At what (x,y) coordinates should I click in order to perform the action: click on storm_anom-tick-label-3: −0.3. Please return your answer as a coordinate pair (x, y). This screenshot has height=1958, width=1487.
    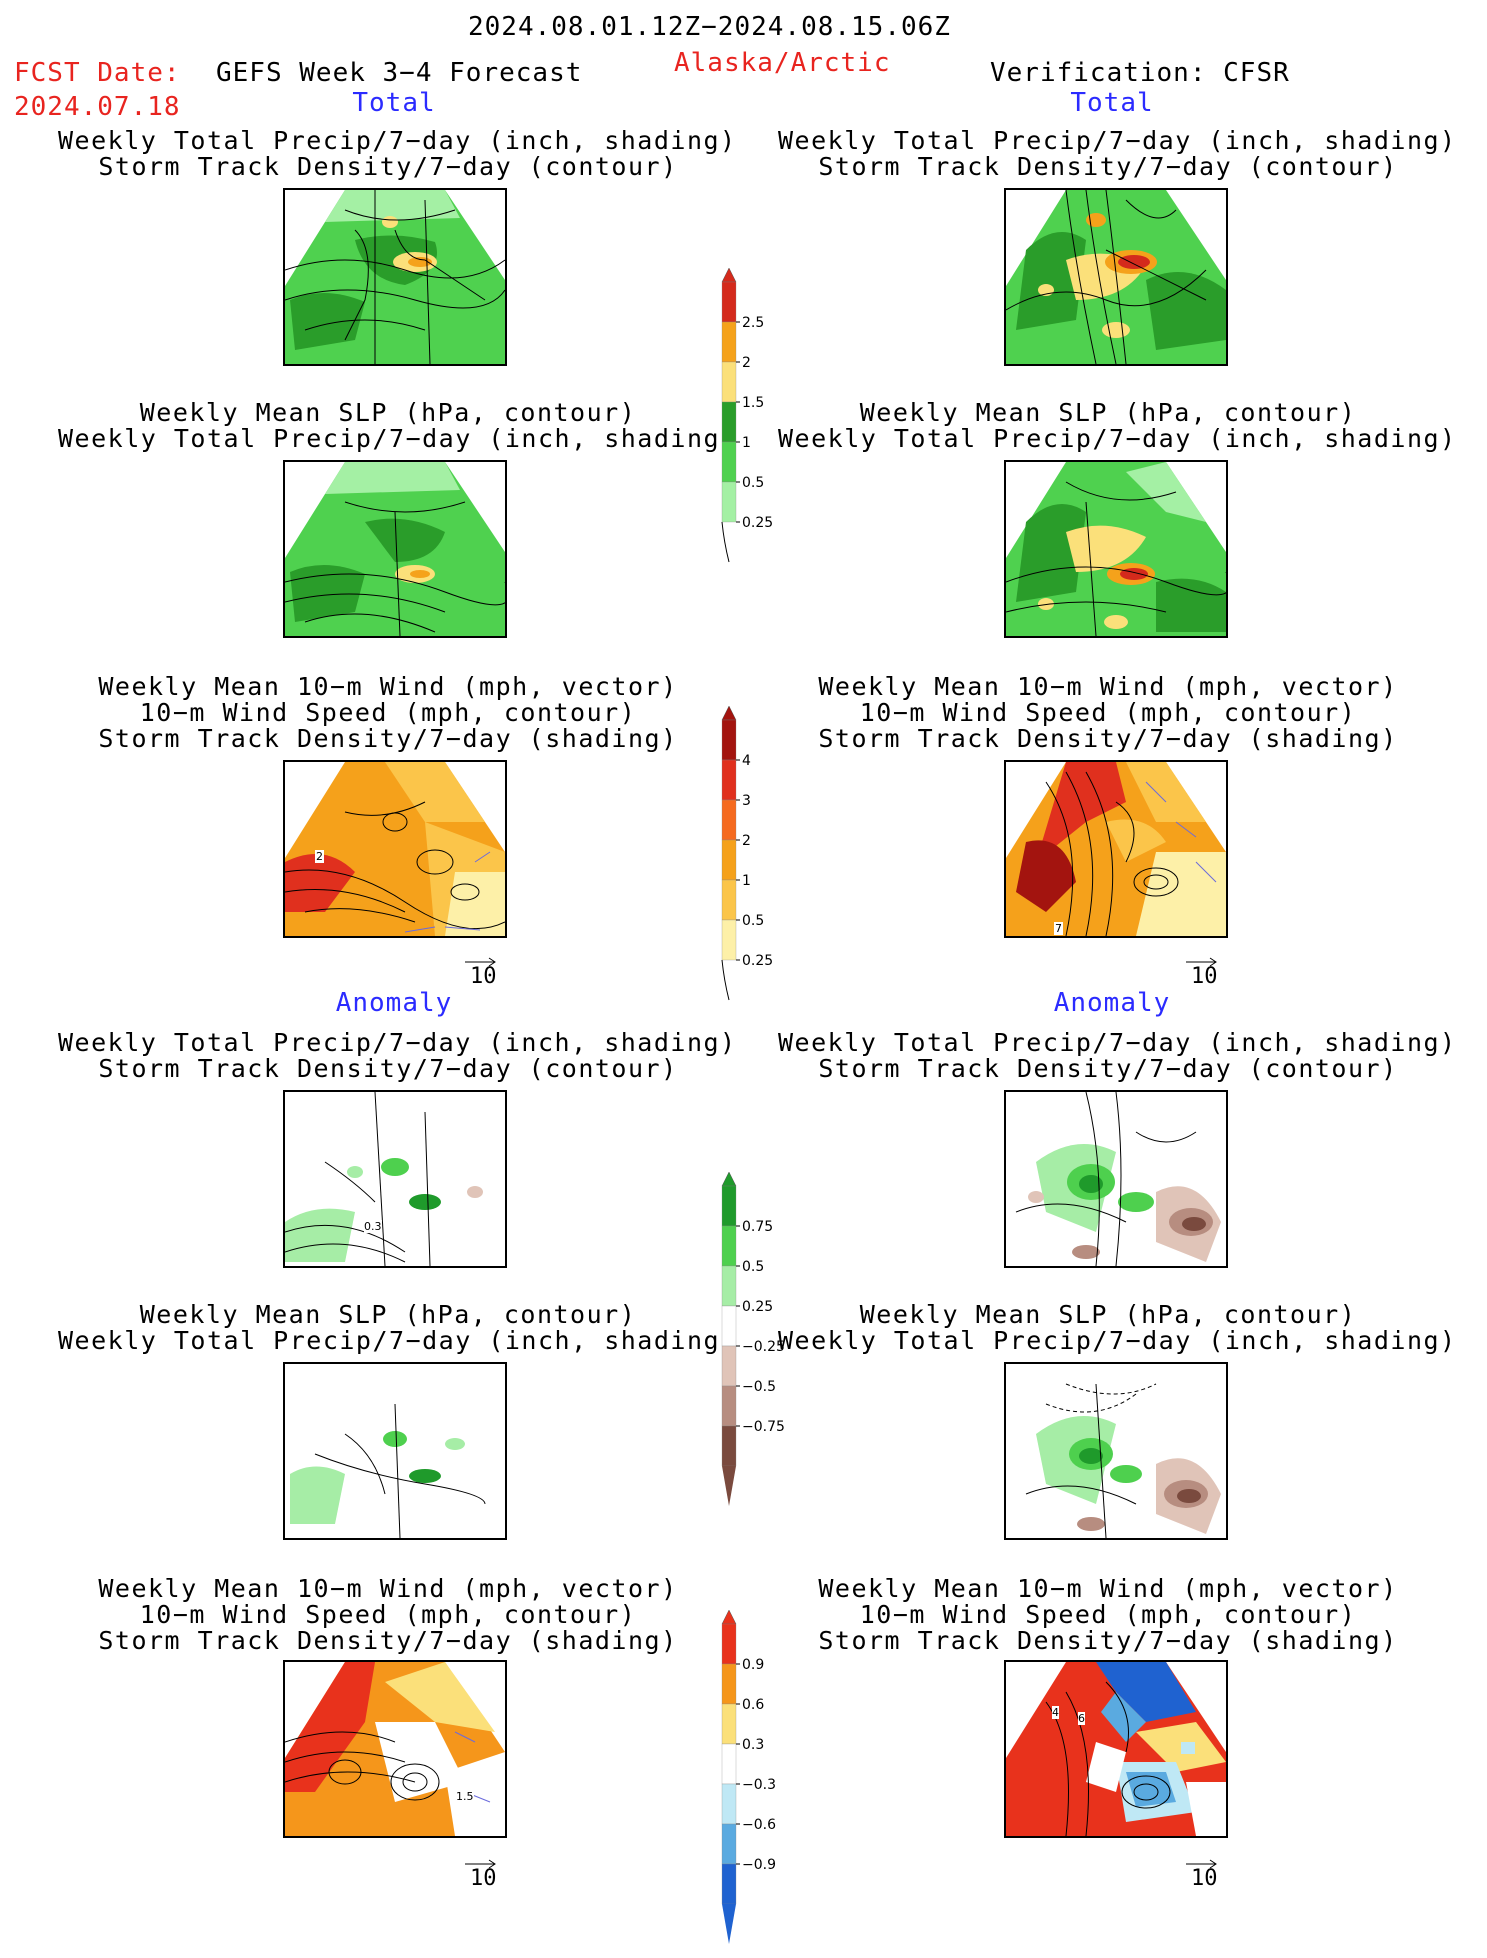
    Looking at the image, I should click on (759, 1785).